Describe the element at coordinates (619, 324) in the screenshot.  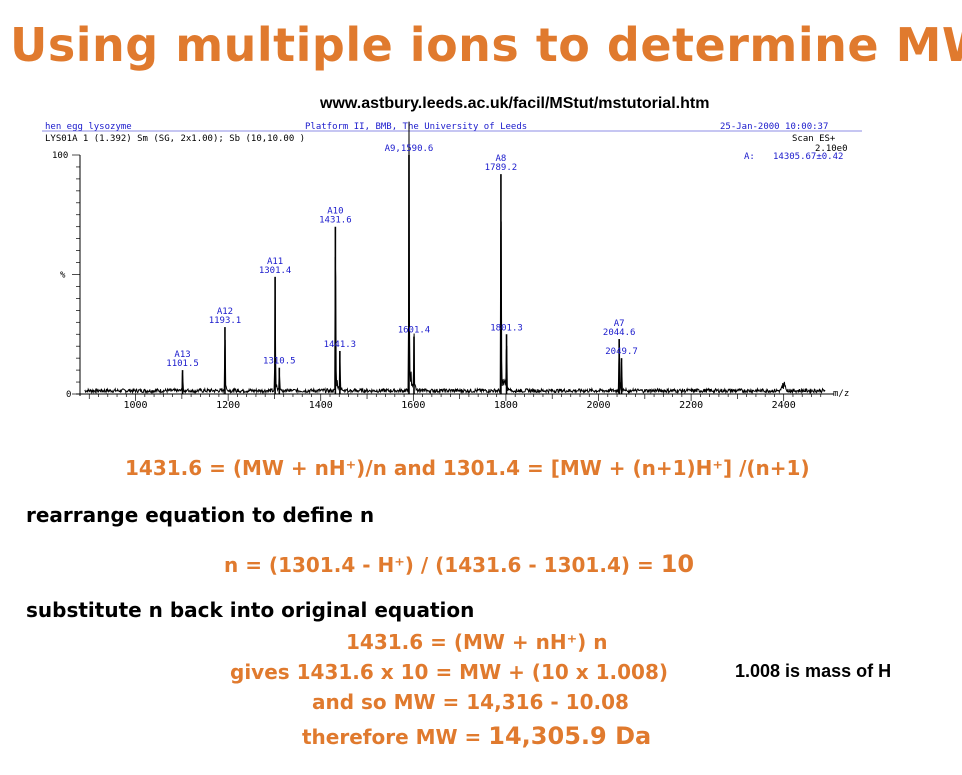
I see `peak-label-line: A7` at that location.